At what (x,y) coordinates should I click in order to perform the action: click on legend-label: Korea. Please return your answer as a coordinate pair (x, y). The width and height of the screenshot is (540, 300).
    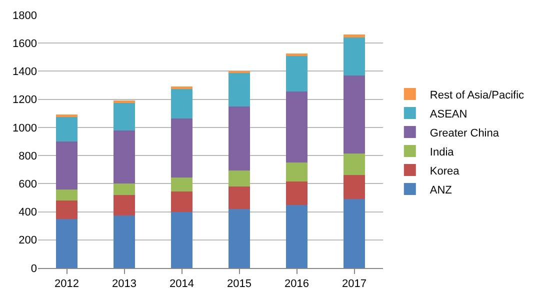
    Looking at the image, I should click on (445, 171).